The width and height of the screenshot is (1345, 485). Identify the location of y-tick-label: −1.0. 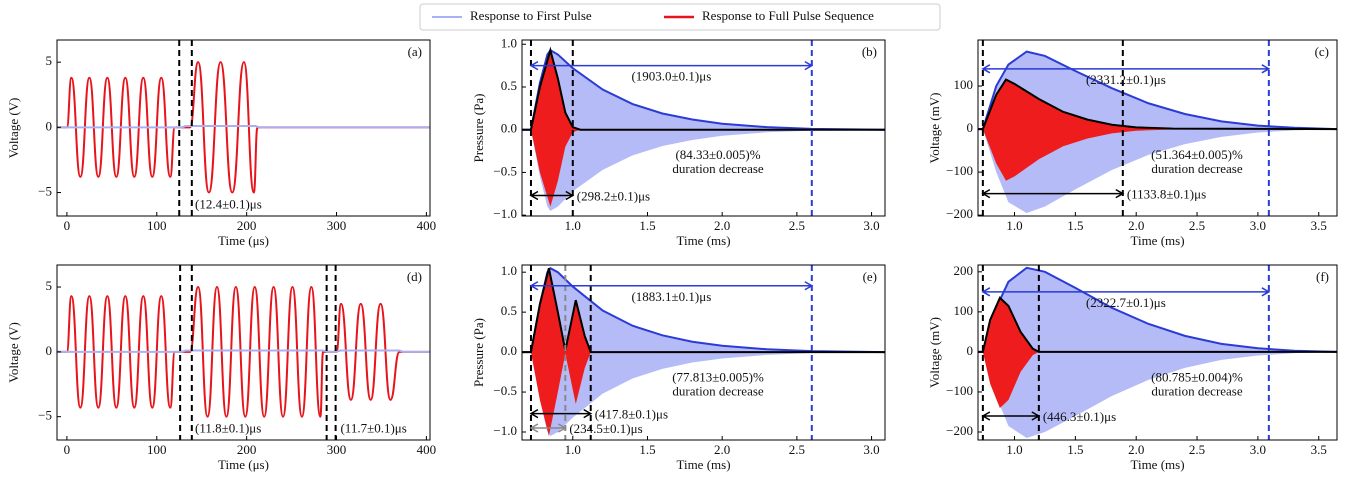
(505, 430).